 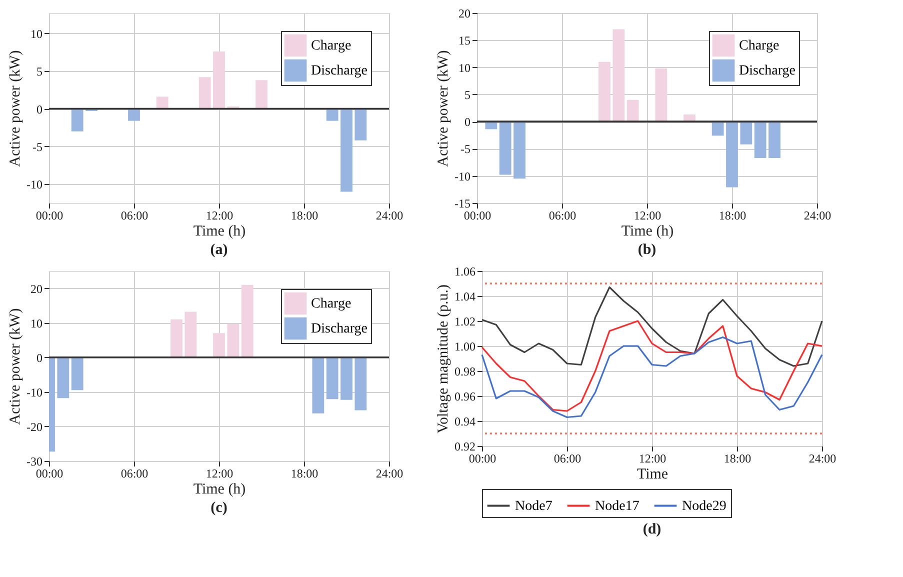 What do you see at coordinates (652, 474) in the screenshot?
I see `x-axis-title: Time` at bounding box center [652, 474].